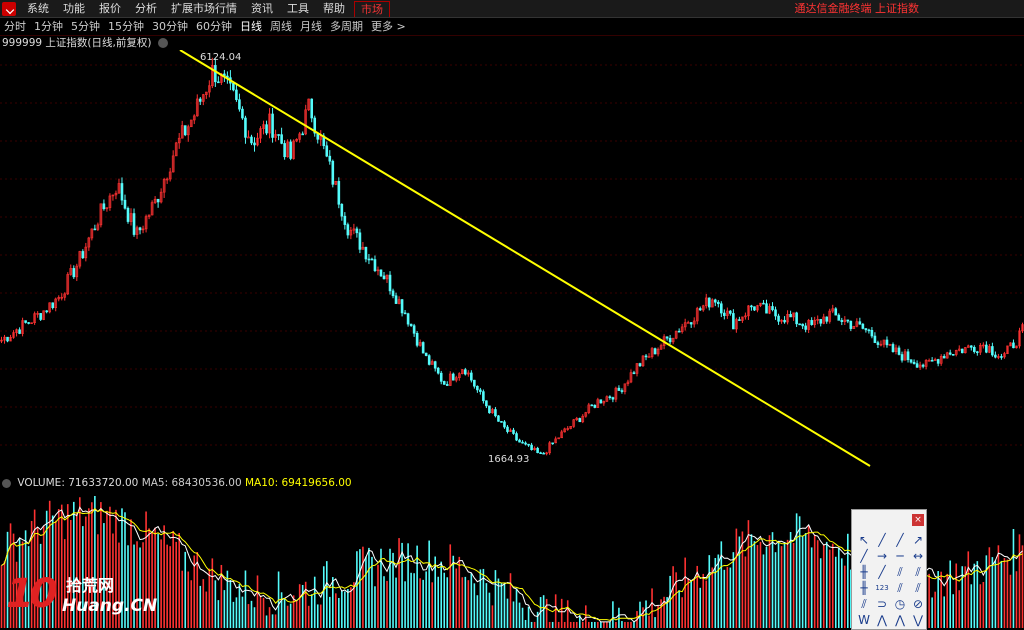 The height and width of the screenshot is (630, 1024). What do you see at coordinates (864, 556) in the screenshot?
I see `segment-tool-icon: ╱` at bounding box center [864, 556].